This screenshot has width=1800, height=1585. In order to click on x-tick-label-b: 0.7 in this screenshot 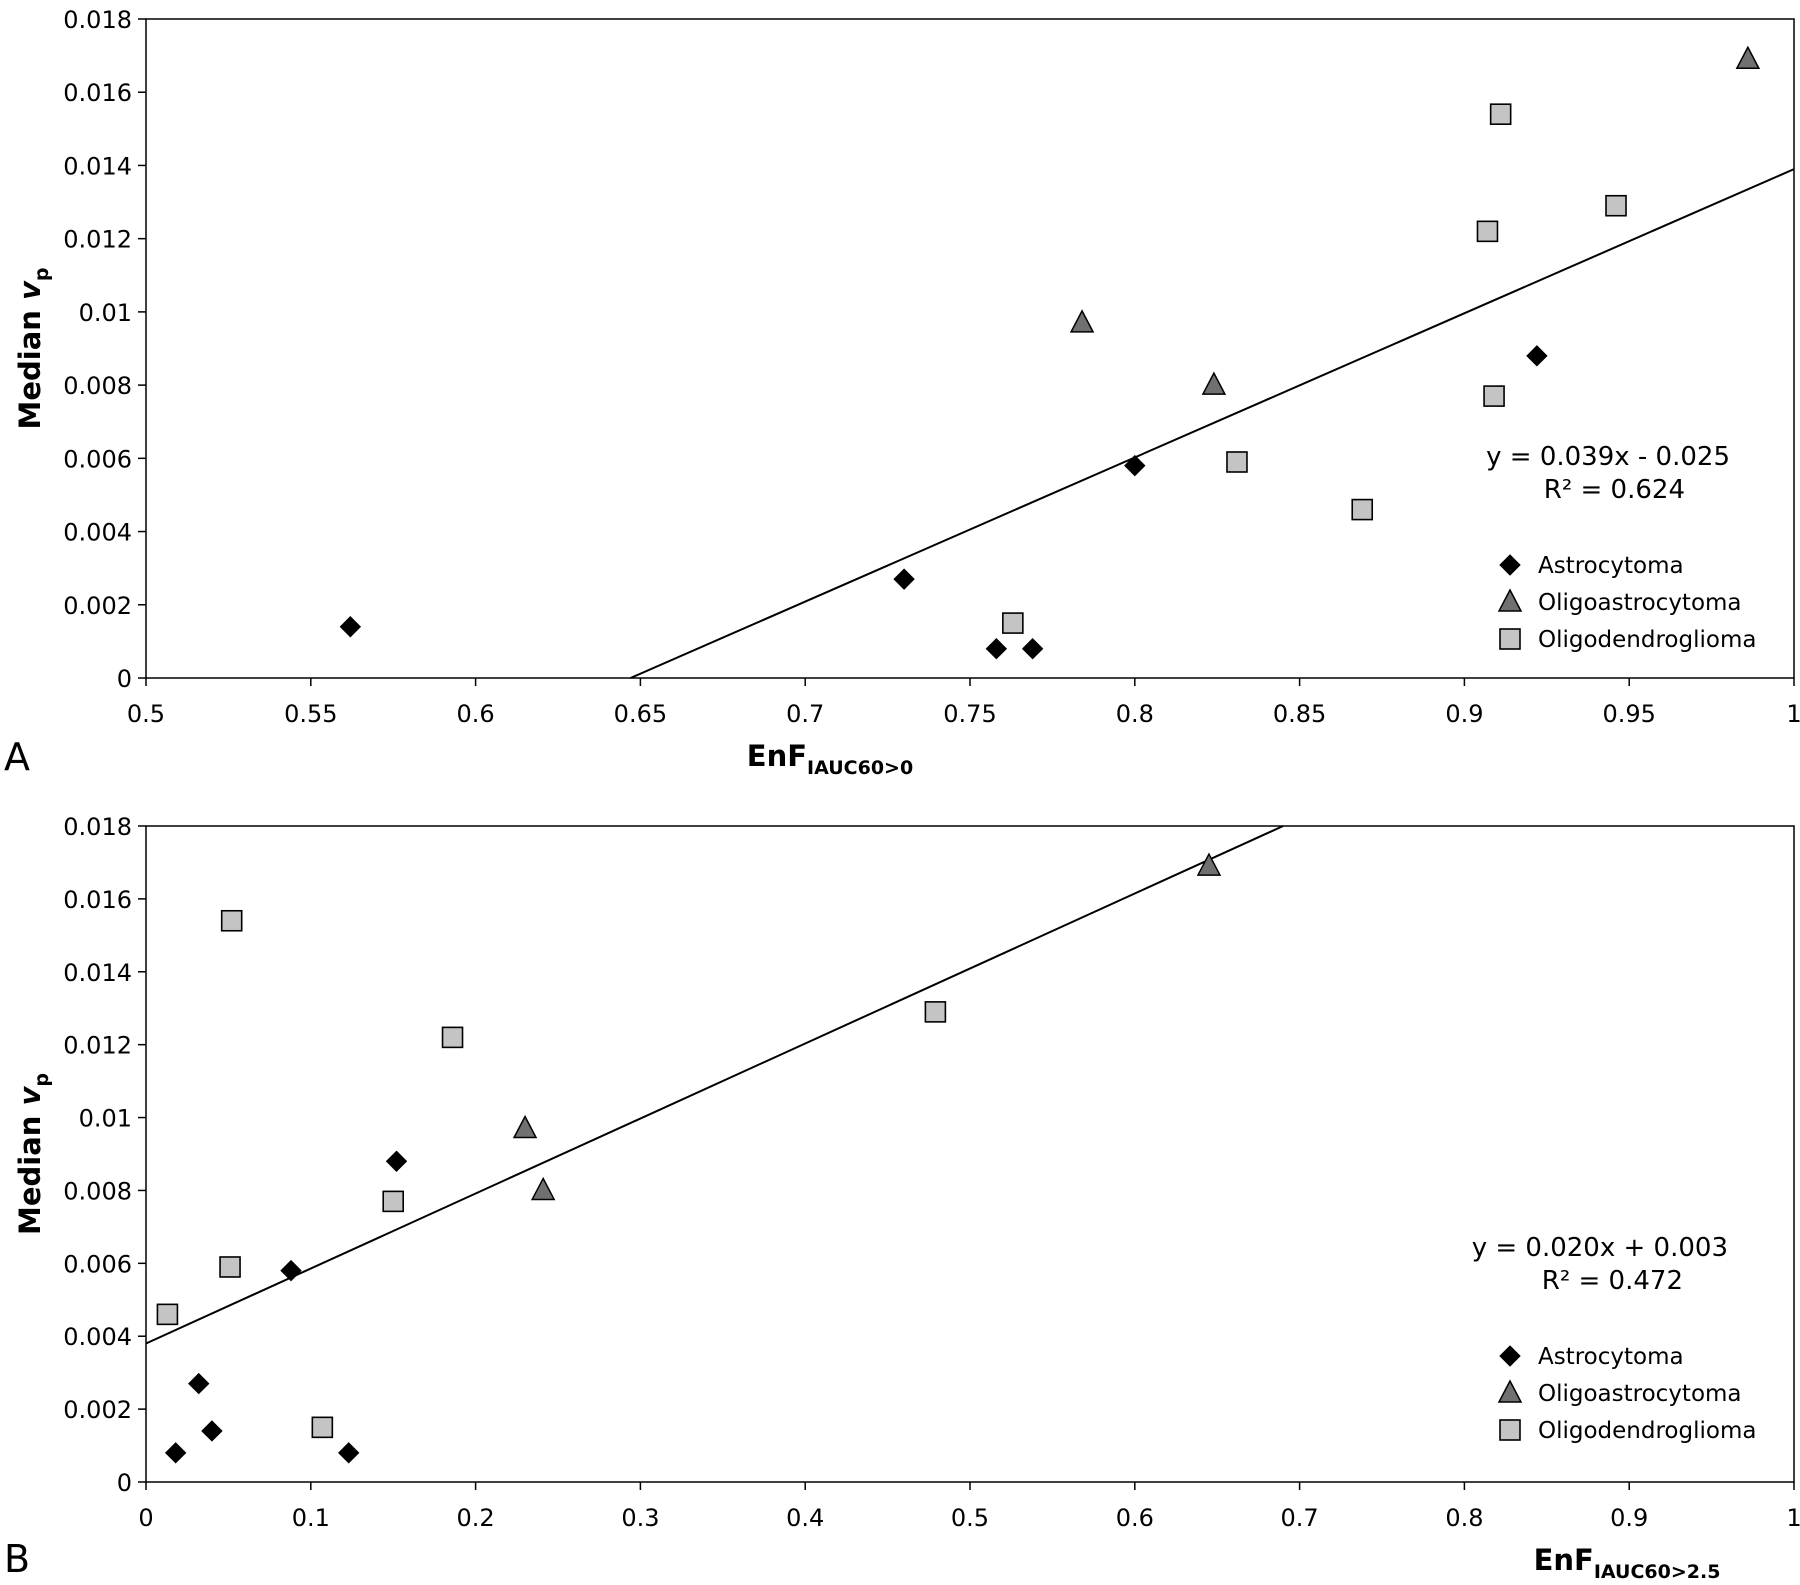, I will do `click(1300, 1518)`.